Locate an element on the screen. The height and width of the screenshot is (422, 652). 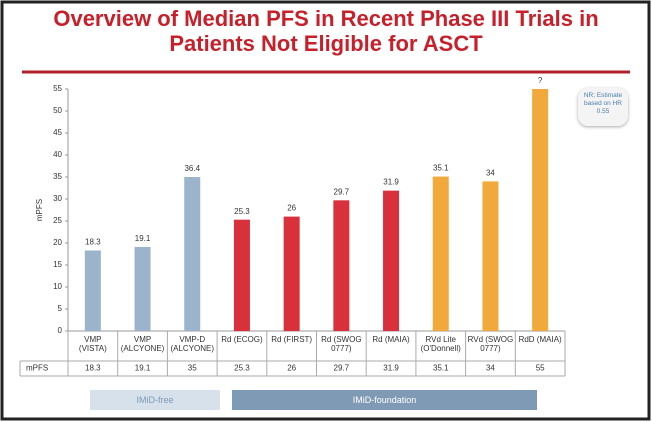
x-tick-label: Rd (SWOG 0777) is located at coordinates (341, 344).